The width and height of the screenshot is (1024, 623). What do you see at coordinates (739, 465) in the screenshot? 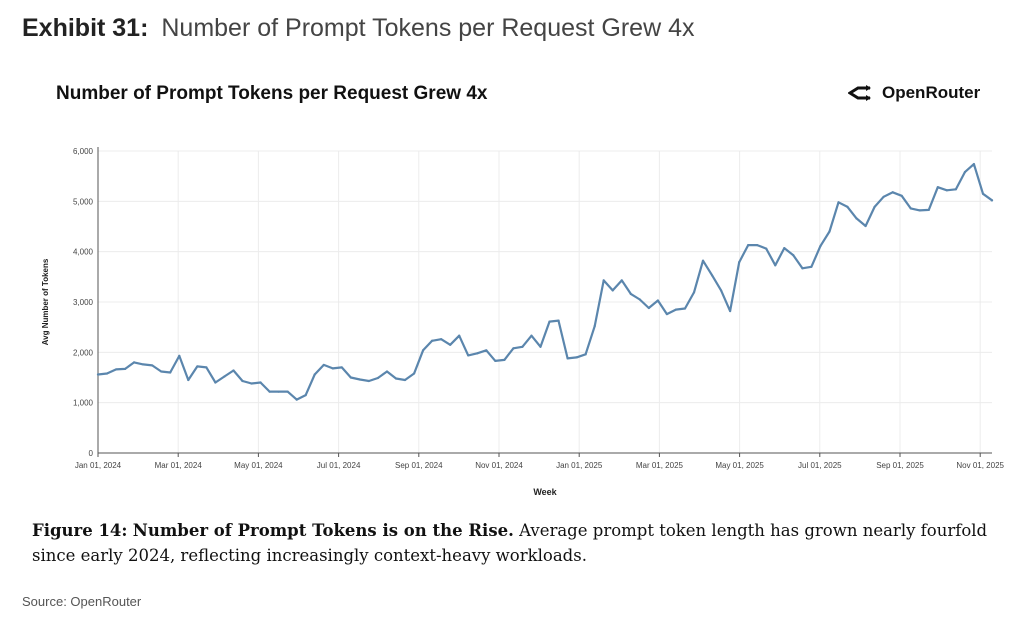
I see `x-tick-label: May 01, 2025` at bounding box center [739, 465].